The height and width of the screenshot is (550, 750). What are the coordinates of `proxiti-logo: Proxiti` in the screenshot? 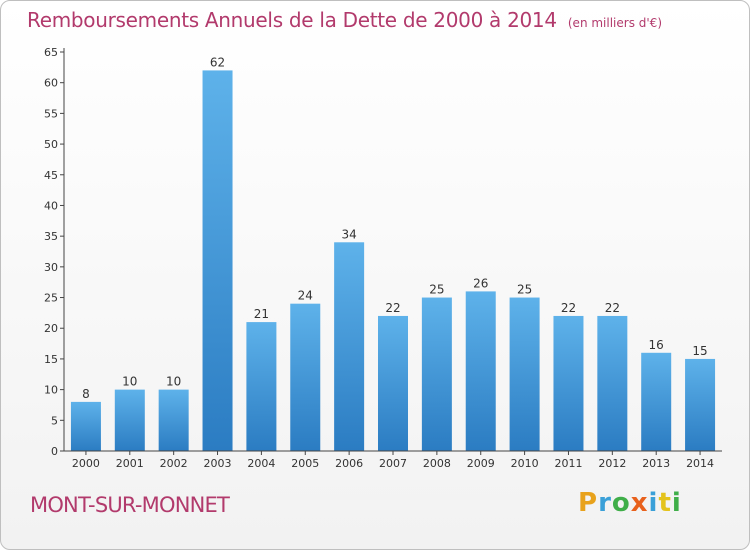 It's located at (630, 503).